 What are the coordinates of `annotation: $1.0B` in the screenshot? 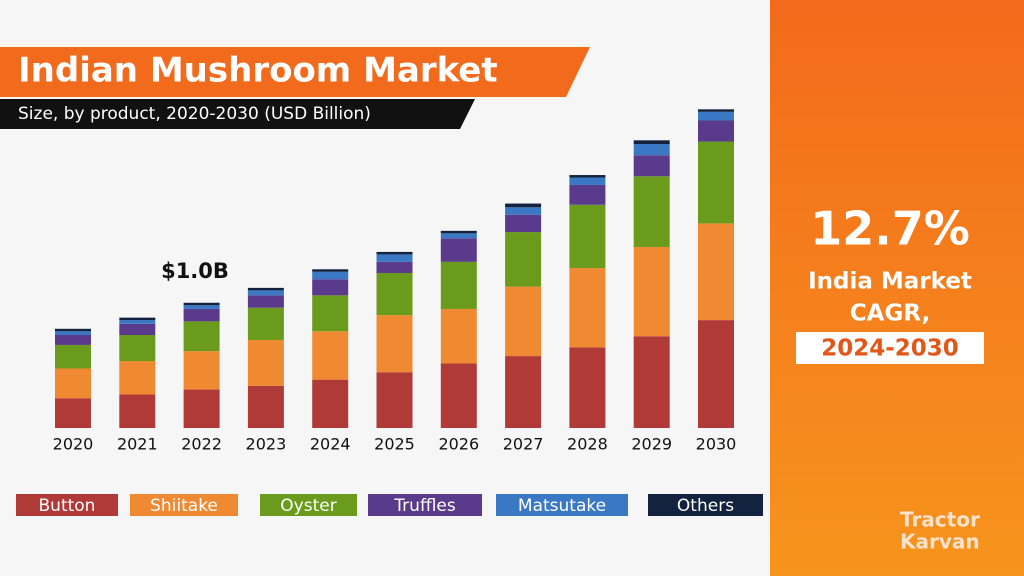 It's located at (195, 271).